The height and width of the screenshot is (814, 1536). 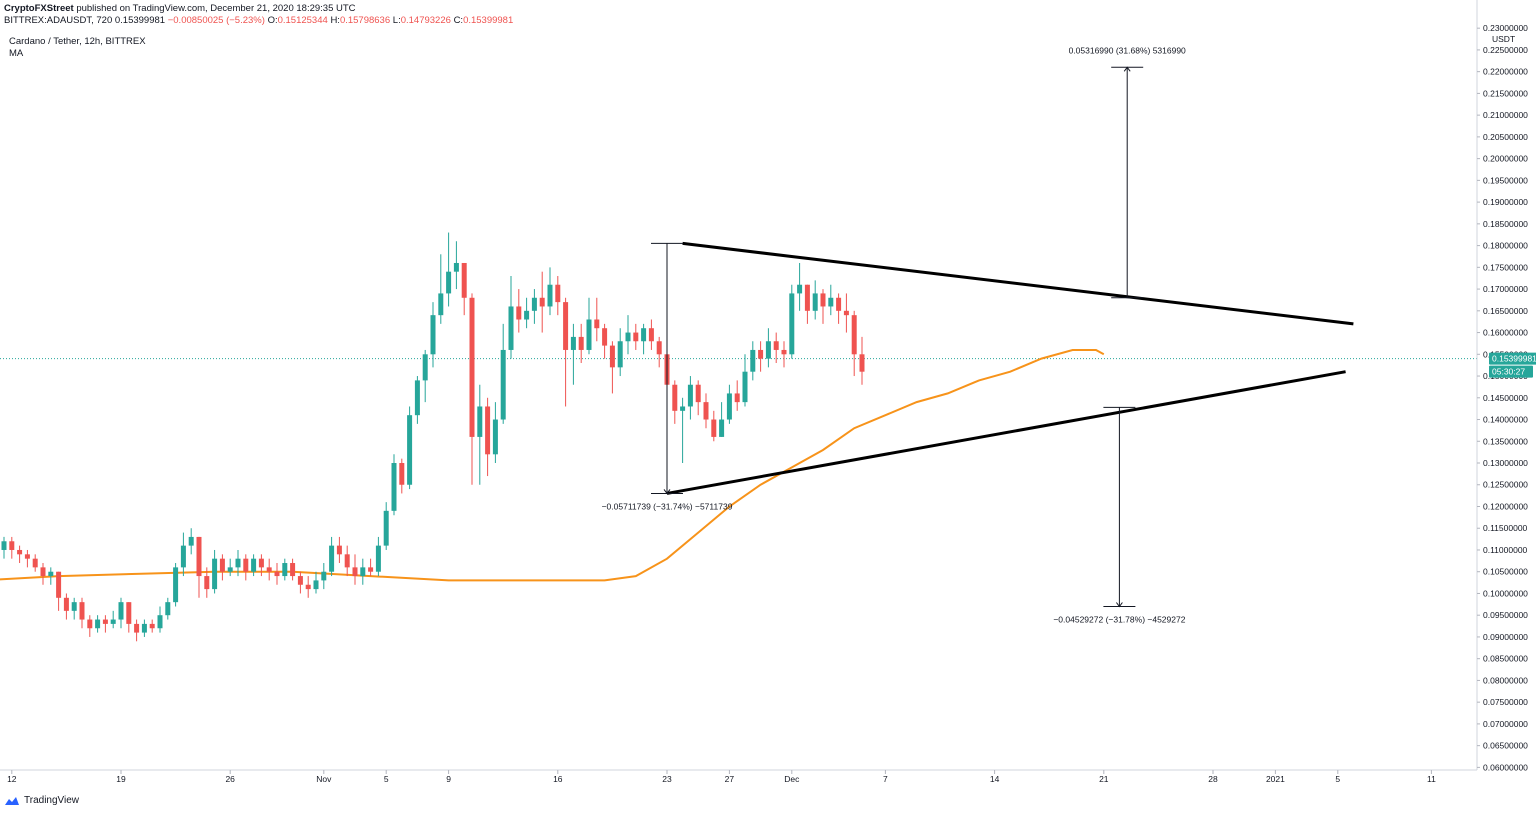 What do you see at coordinates (396, 20) in the screenshot?
I see `low-label: L:` at bounding box center [396, 20].